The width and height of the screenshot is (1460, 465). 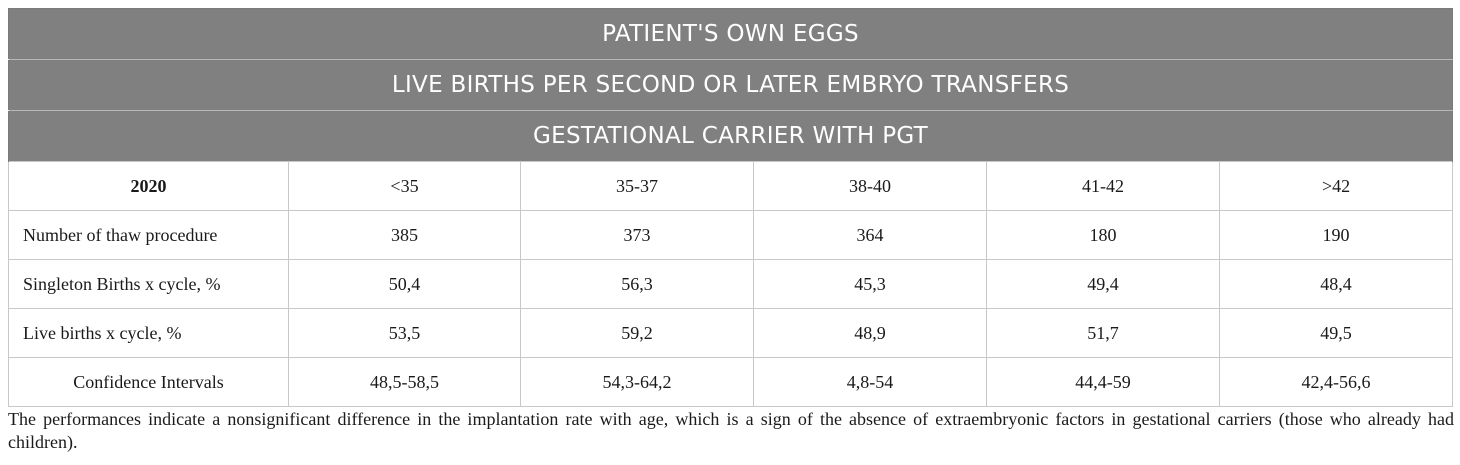 I want to click on table-title-row: GESTATIONAL CARRIER WITH PGT, so click(x=730, y=136).